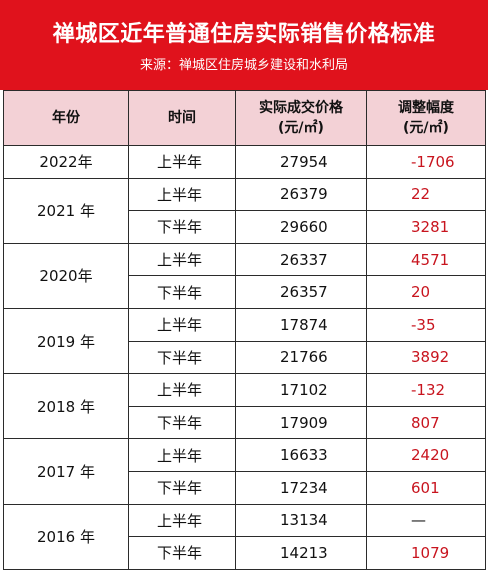  What do you see at coordinates (426, 194) in the screenshot?
I see `adjustment-cell: 22` at bounding box center [426, 194].